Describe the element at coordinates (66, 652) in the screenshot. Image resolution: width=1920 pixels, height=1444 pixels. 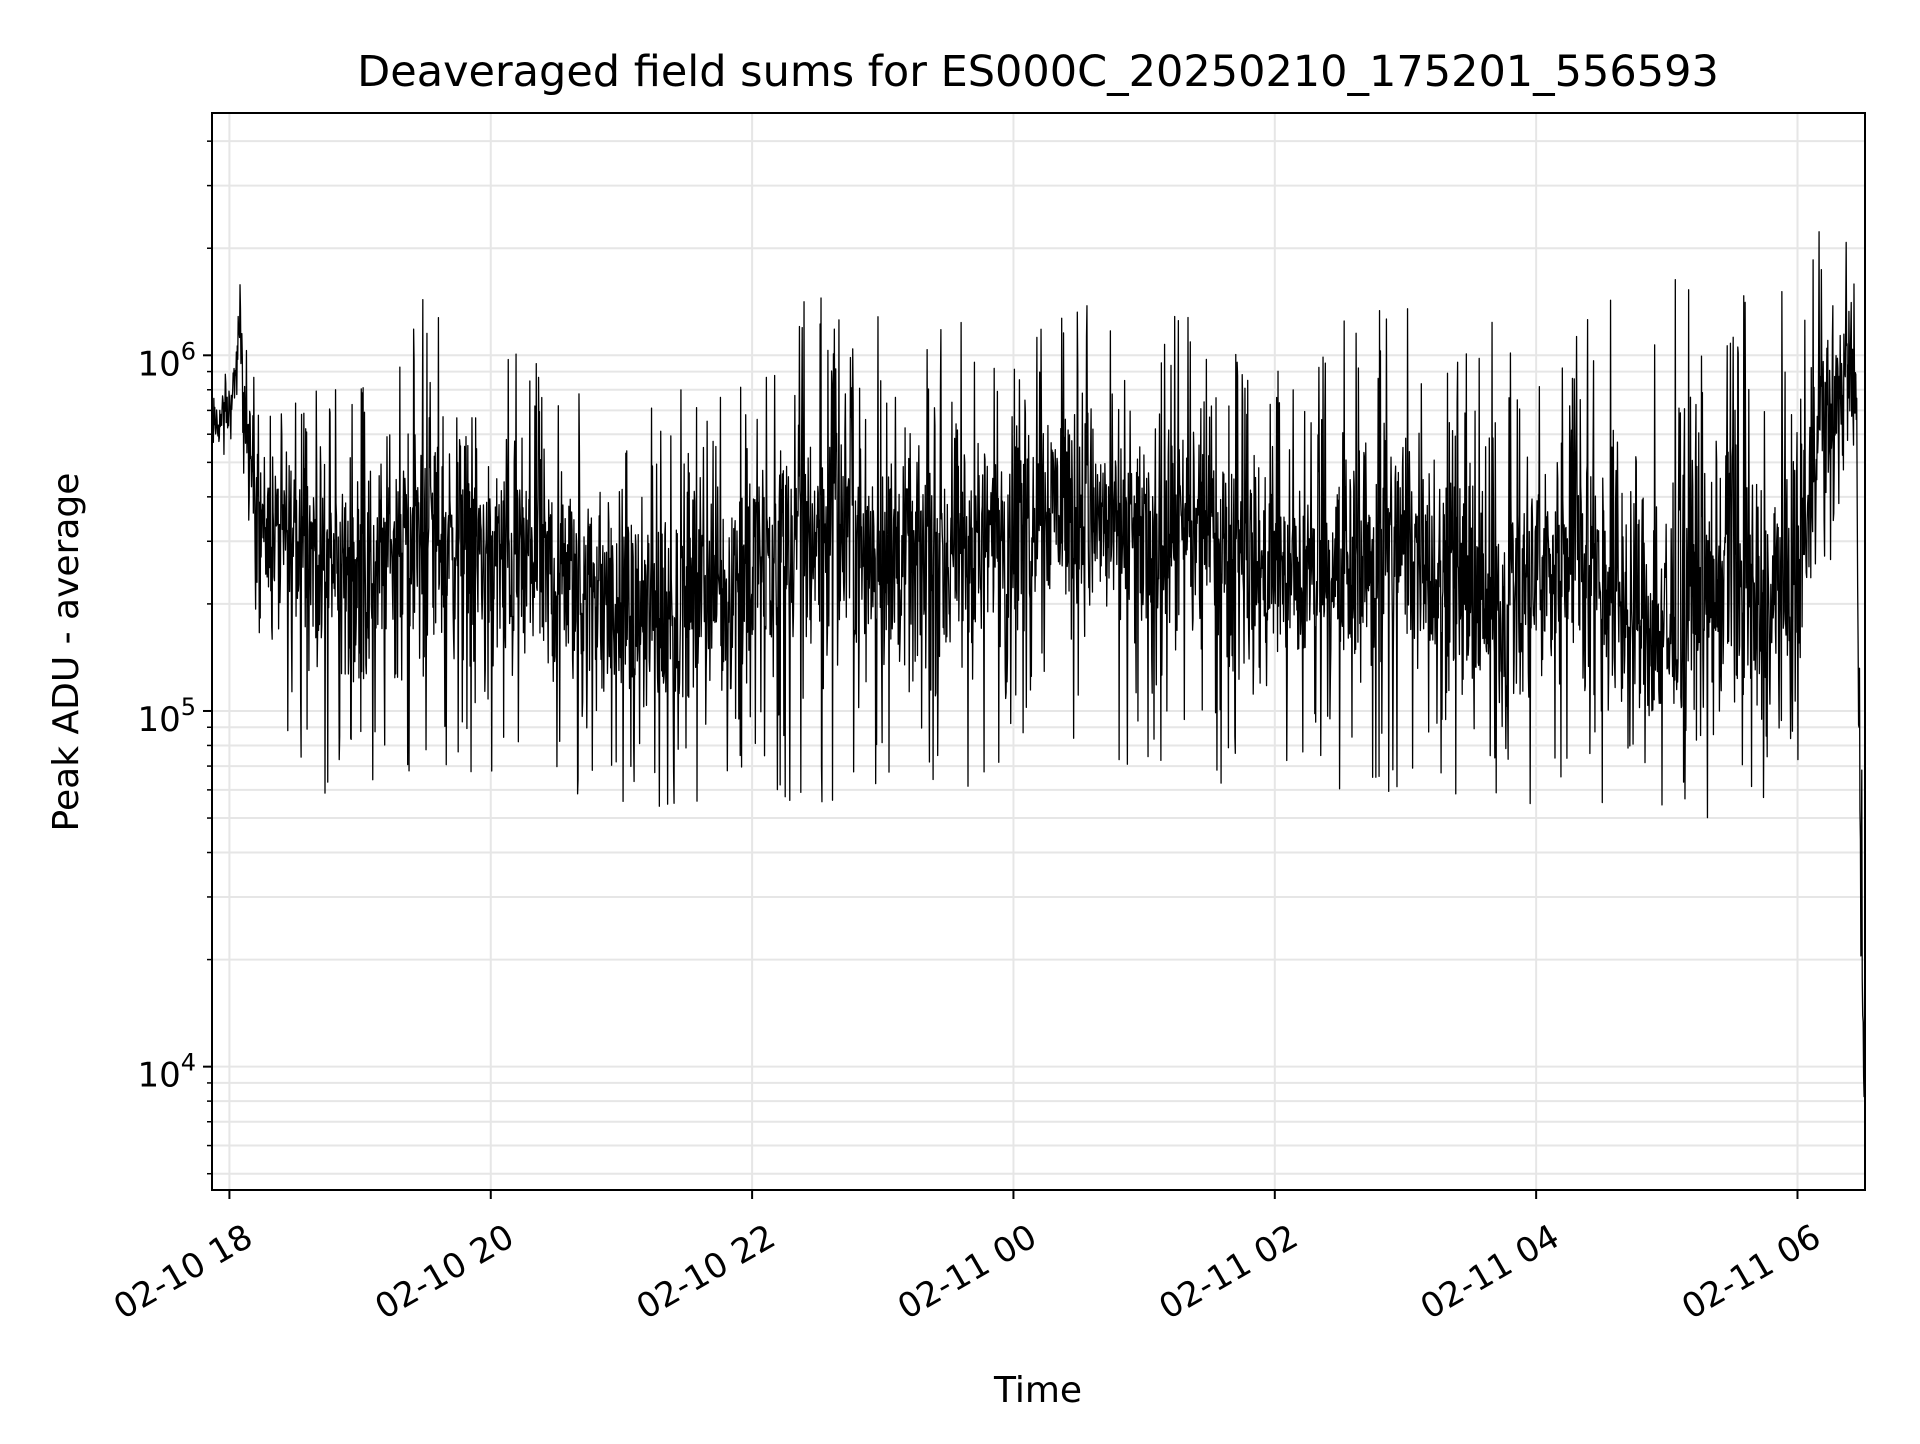
I see `y-axis-label: Peak ADU - average` at that location.